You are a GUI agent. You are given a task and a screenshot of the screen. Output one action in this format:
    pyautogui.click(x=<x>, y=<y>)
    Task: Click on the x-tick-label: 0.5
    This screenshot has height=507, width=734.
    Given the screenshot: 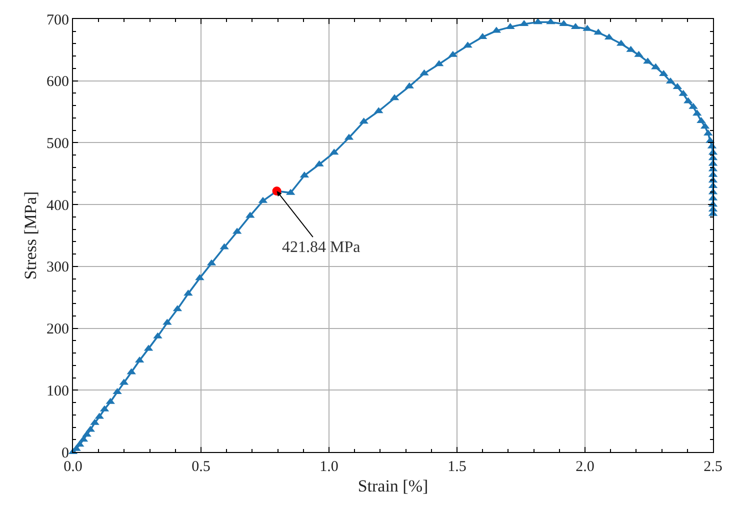 What is the action you would take?
    pyautogui.click(x=201, y=467)
    